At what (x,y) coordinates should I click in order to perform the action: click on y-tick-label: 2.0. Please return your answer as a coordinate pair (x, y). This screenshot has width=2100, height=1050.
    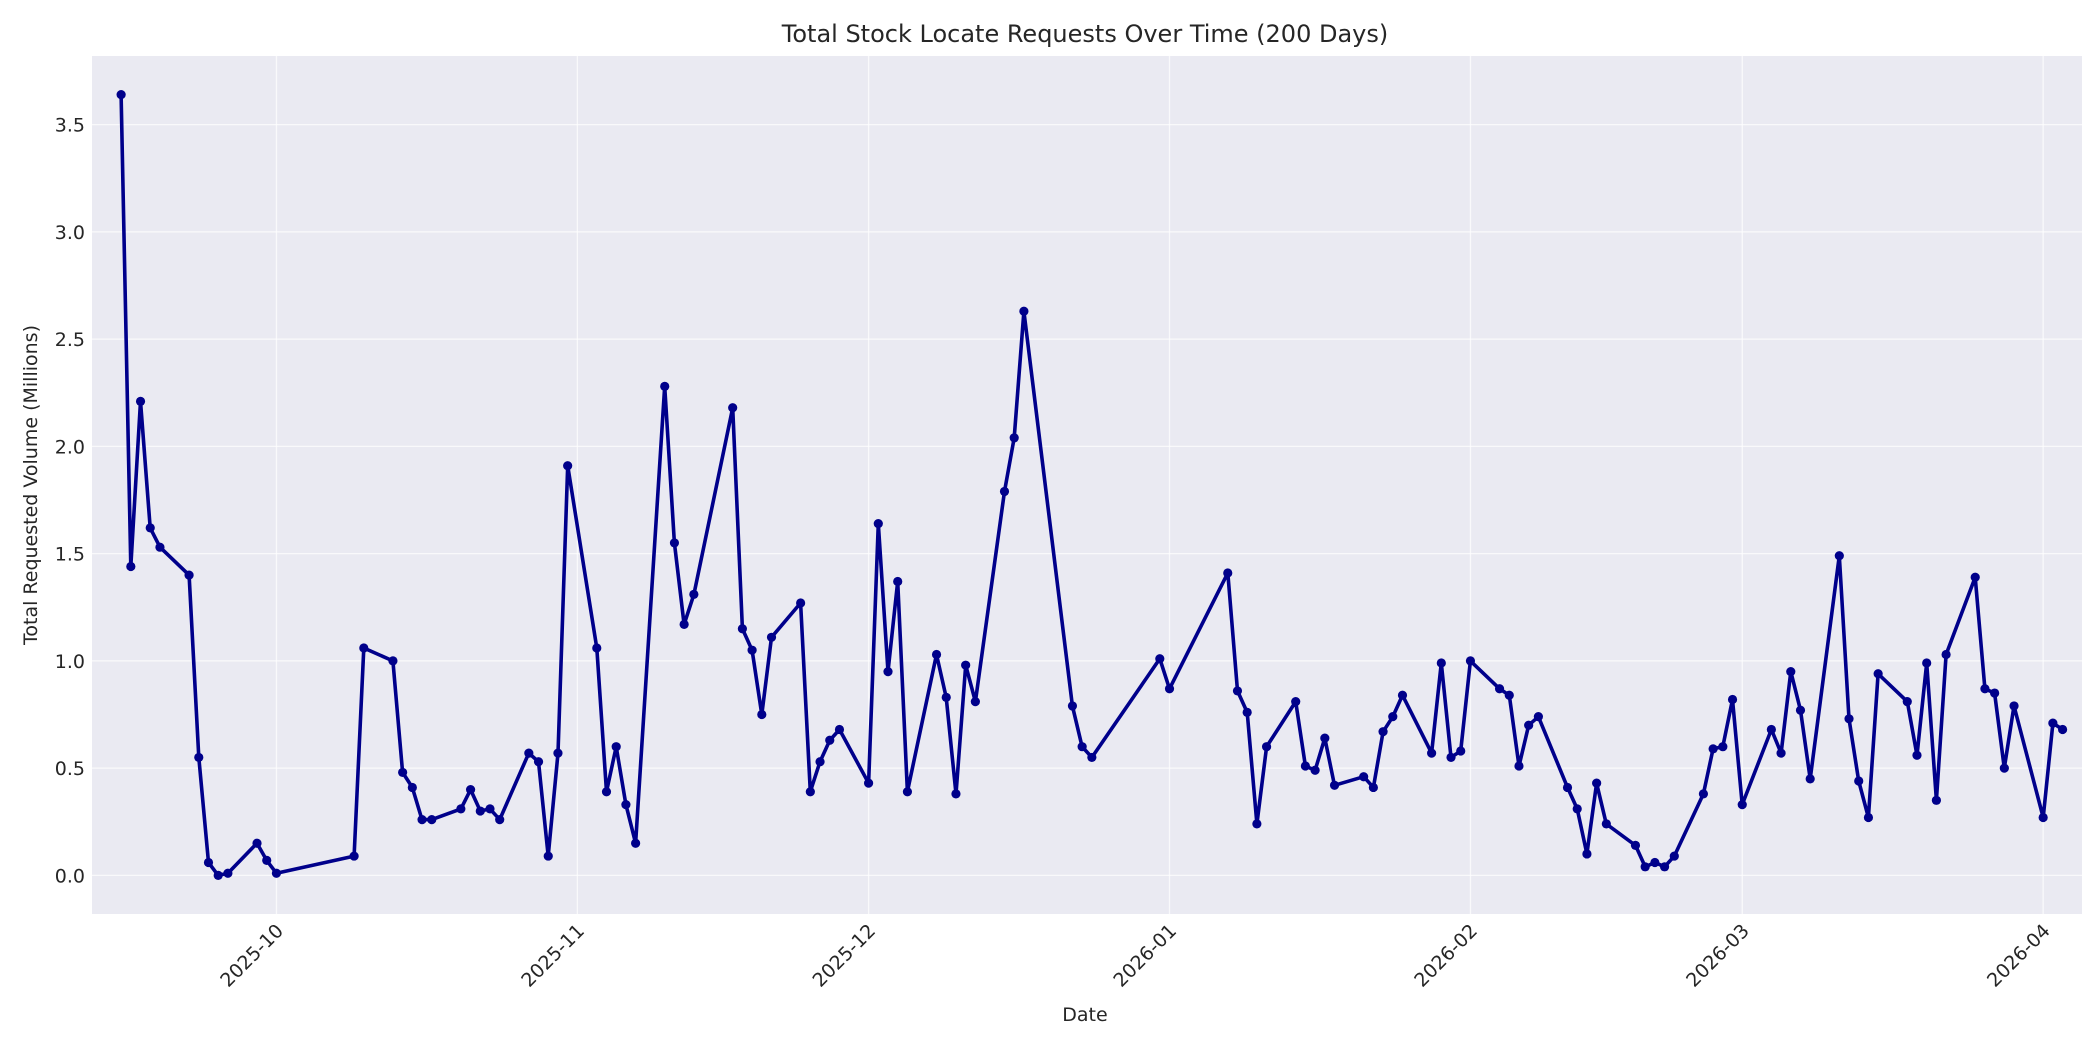
    Looking at the image, I should click on (70, 447).